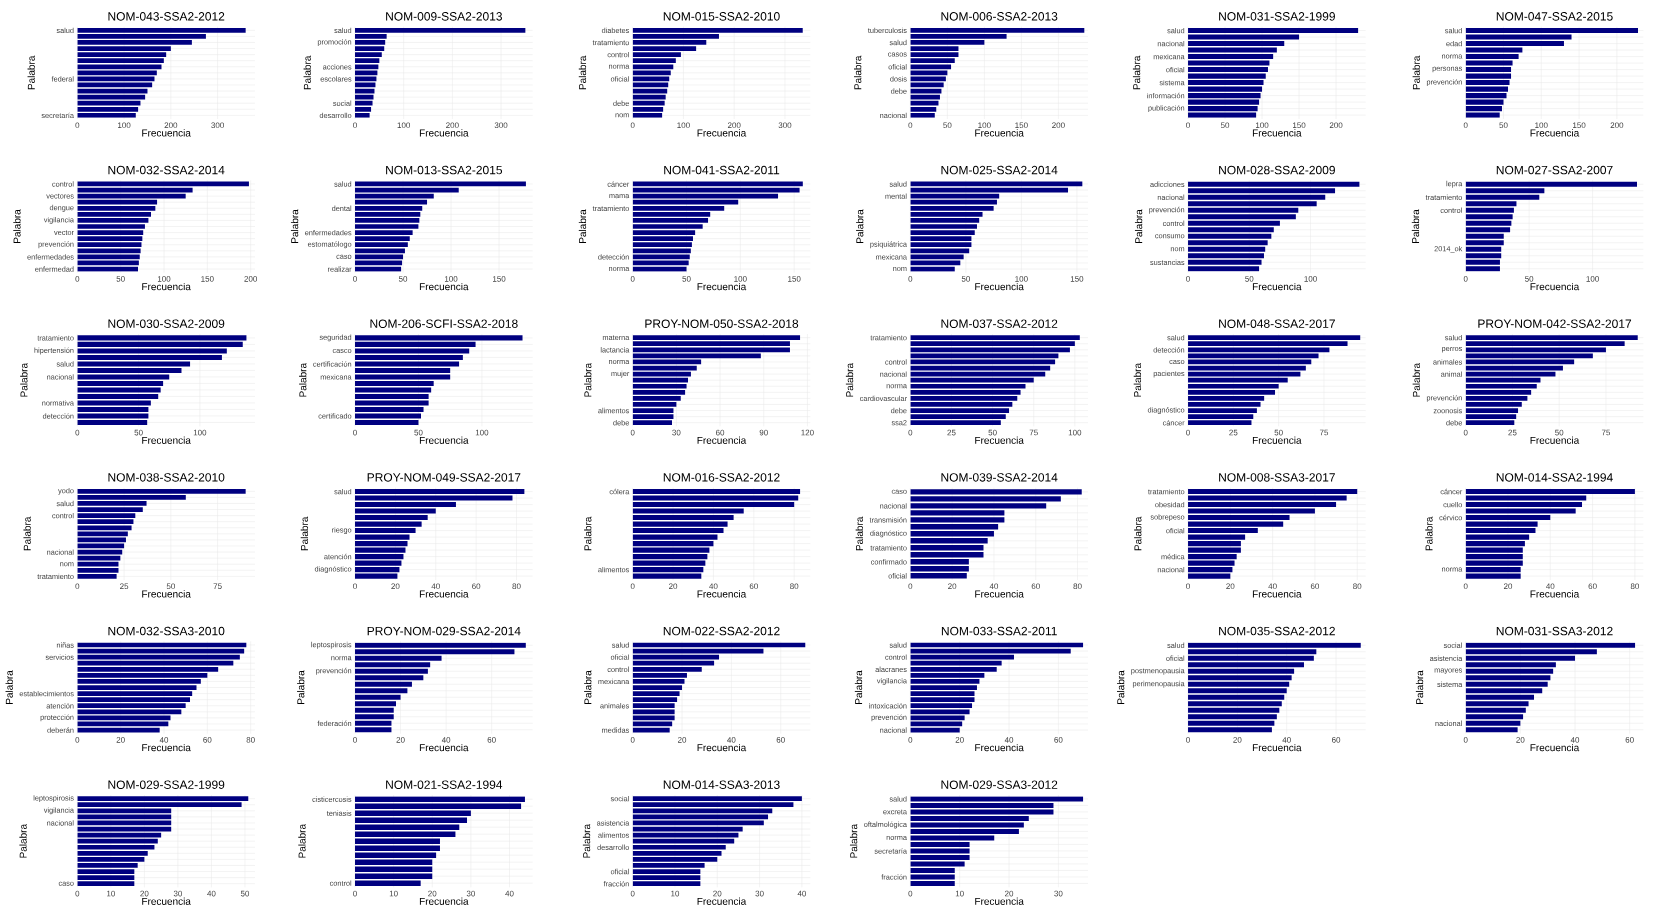 Image resolution: width=1666 pixels, height=922 pixels. Describe the element at coordinates (1277, 477) in the screenshot. I see `chart-title: NOM-008-SSA3-2017` at that location.